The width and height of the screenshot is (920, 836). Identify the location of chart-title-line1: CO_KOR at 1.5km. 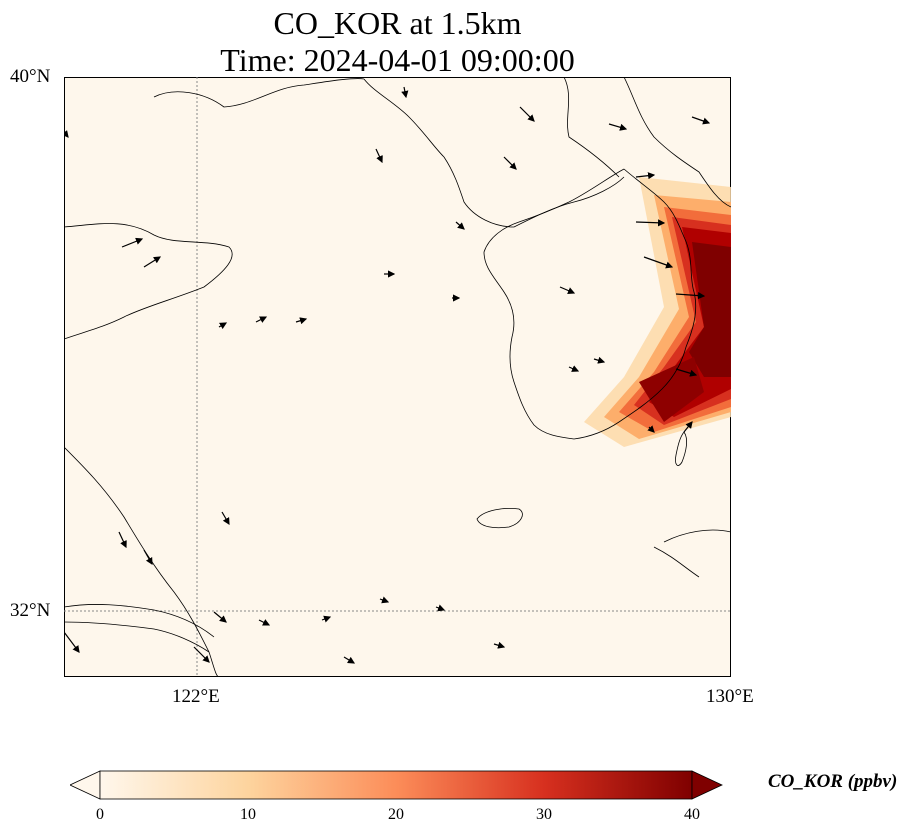
(397, 23).